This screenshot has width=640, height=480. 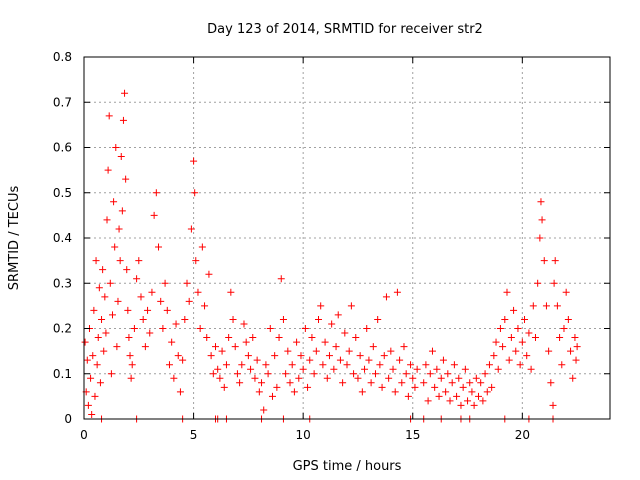 I want to click on x-axis-label: GPS time / hours, so click(x=347, y=466).